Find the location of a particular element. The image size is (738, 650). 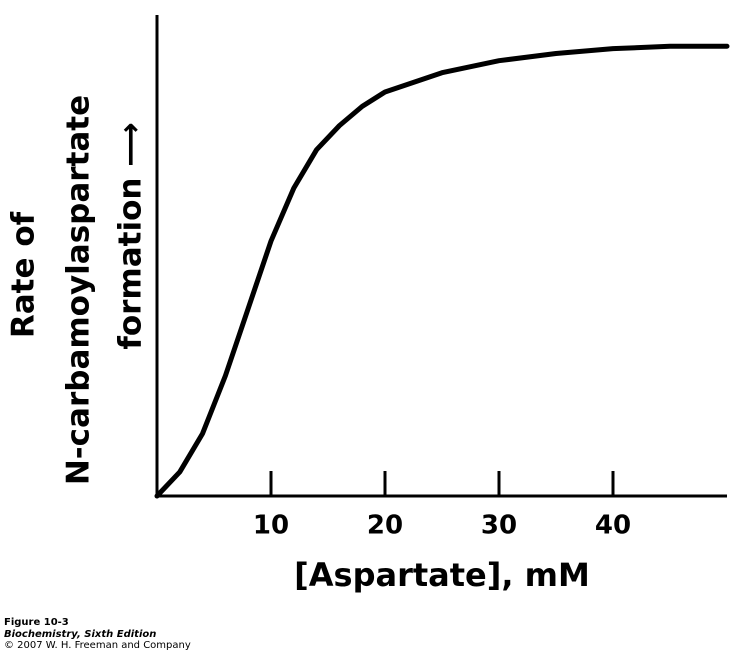

caption: Figure 10-3 is located at coordinates (36, 622).